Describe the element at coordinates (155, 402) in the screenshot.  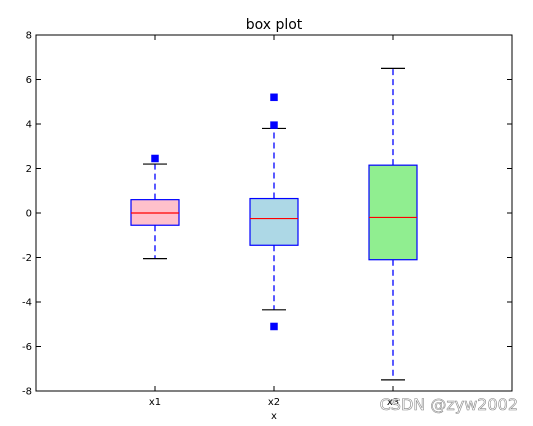
I see `x-tick-label: x1` at that location.